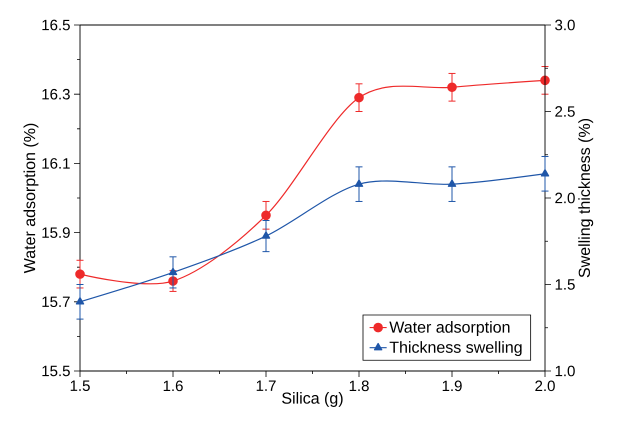 This screenshot has width=617, height=426. What do you see at coordinates (565, 371) in the screenshot?
I see `y2-tick-label: 1.0` at bounding box center [565, 371].